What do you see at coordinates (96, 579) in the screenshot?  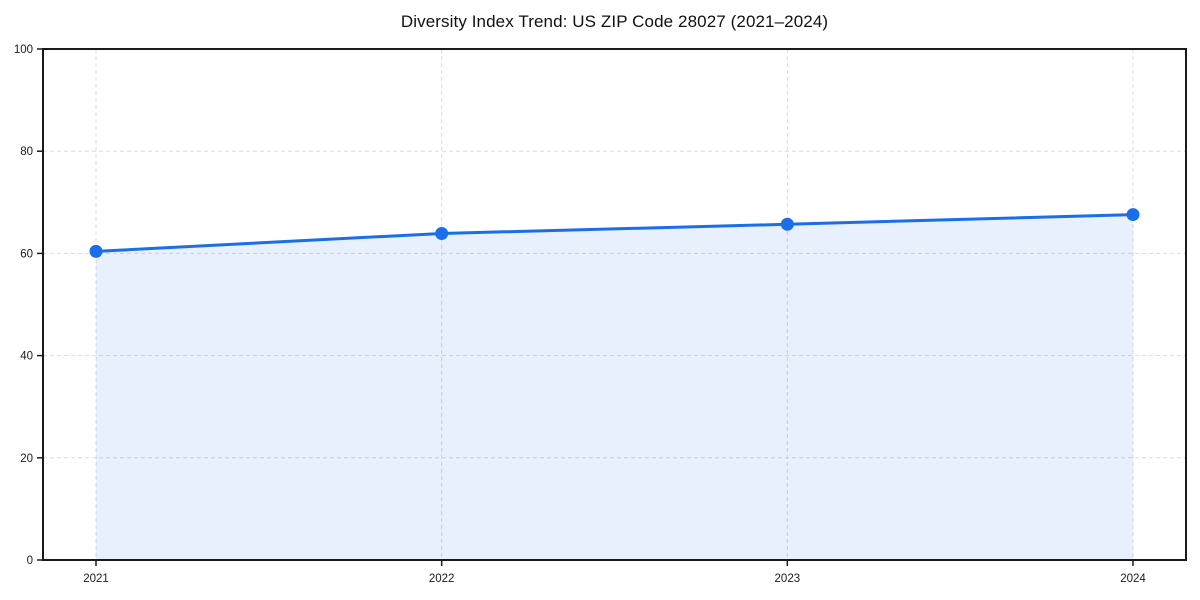 I see `x-tick-label-2021: 2021` at bounding box center [96, 579].